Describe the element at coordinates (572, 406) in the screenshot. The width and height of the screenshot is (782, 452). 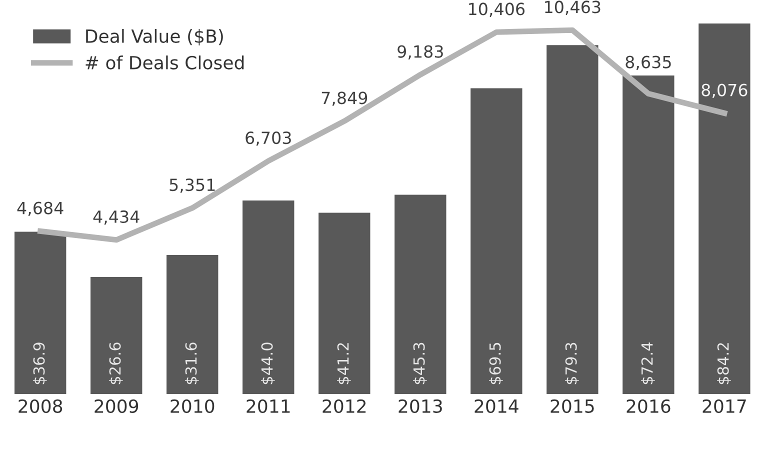
I see `x-tick-label: 2015` at that location.